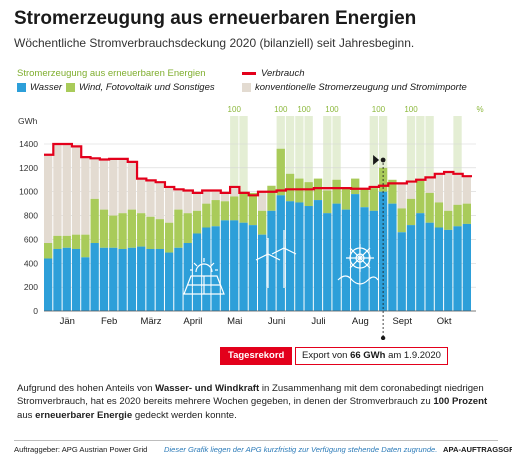  I want to click on footer-client: Auftraggeber: APG Austrian Power Grid, so click(81, 449).